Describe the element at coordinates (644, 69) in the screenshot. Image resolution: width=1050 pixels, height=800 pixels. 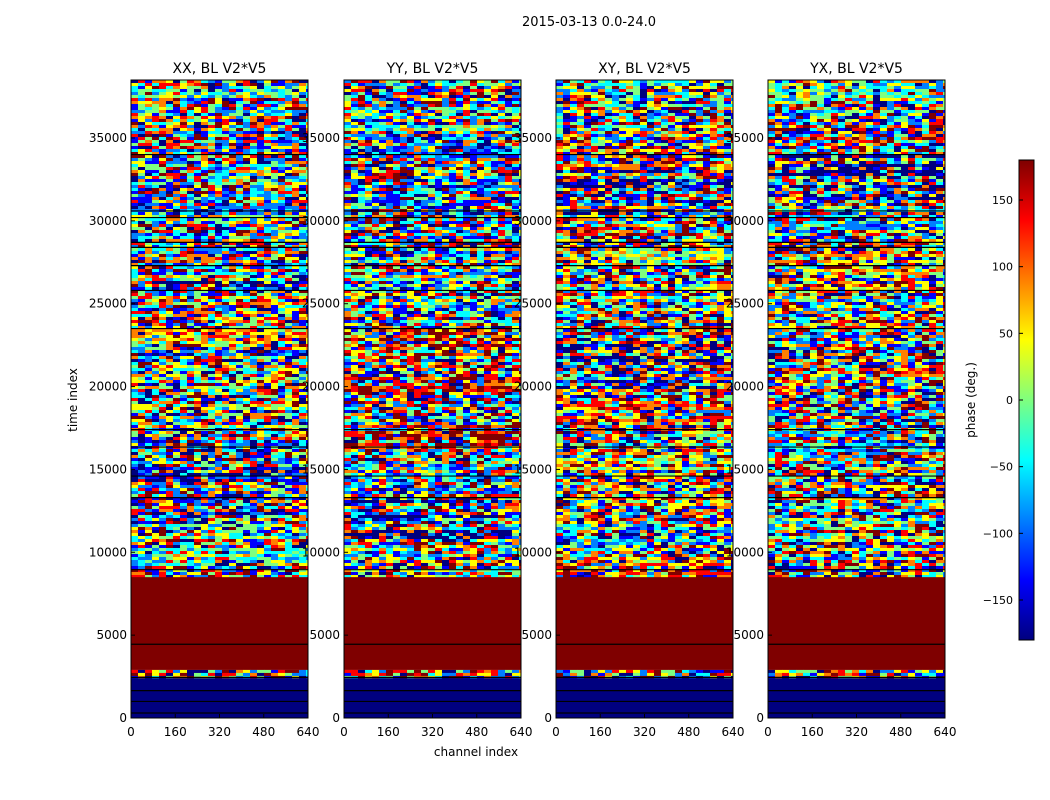
I see `panel-title: XY, BL V2*V5` at that location.